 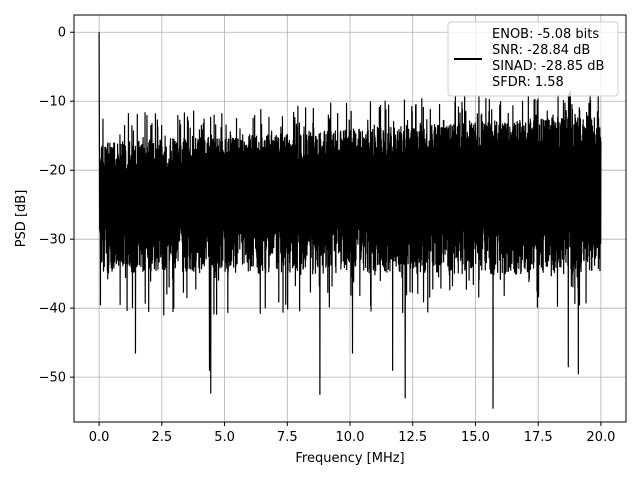 What do you see at coordinates (224, 437) in the screenshot?
I see `x-tick-label: 5.0` at bounding box center [224, 437].